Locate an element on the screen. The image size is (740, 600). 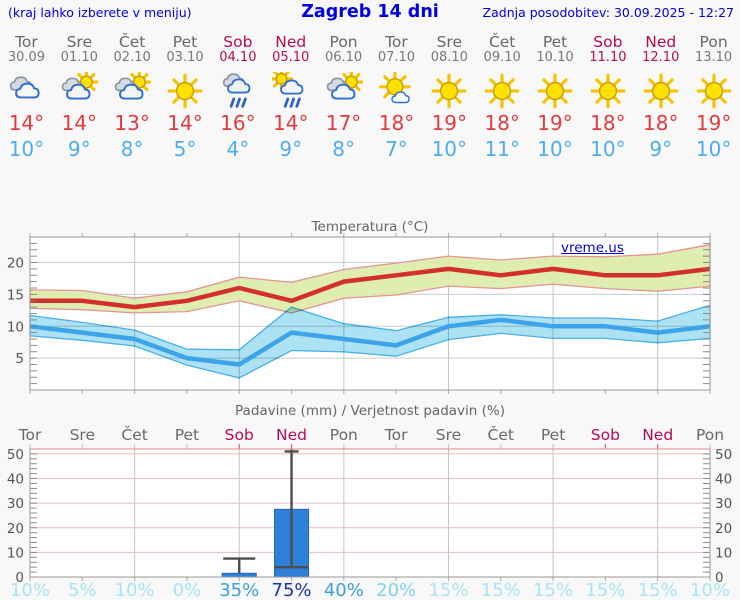
day-column-13.10: Pon 13.10 19° 10° is located at coordinates (713, 99).